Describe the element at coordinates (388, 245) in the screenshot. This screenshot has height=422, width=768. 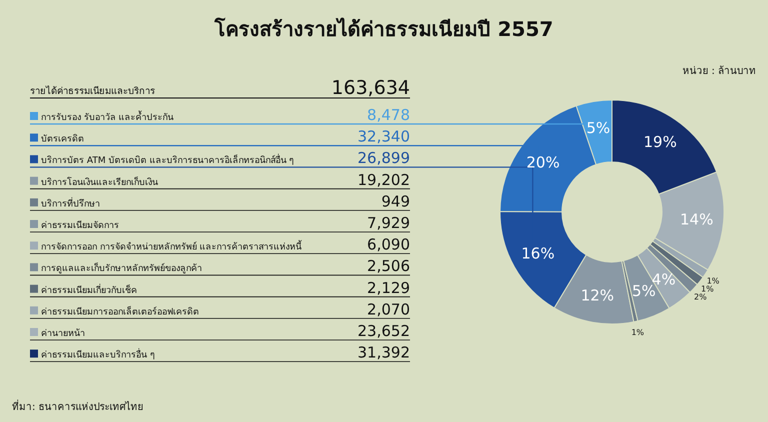
I see `data-label: 6,090` at that location.